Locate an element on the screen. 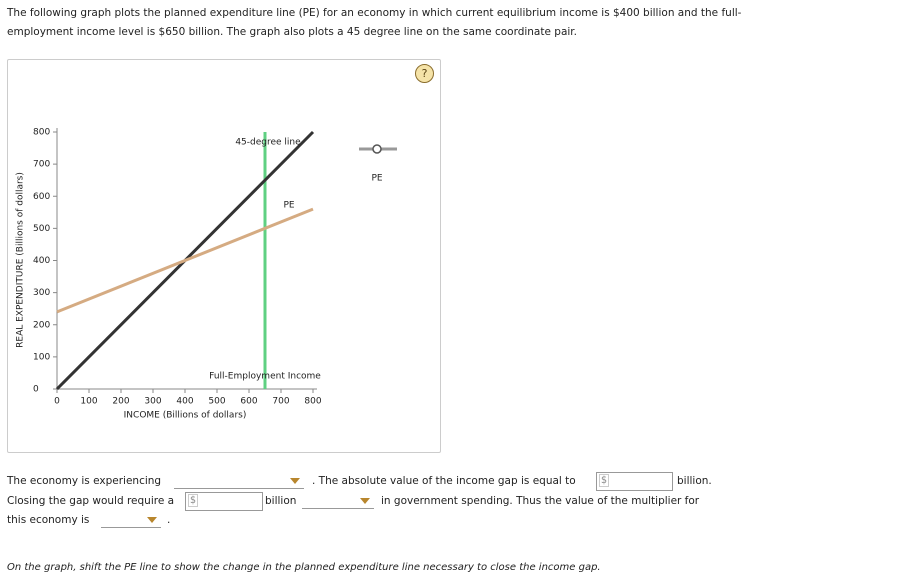 The width and height of the screenshot is (903, 582). y-tick-label: 800 is located at coordinates (41, 133).